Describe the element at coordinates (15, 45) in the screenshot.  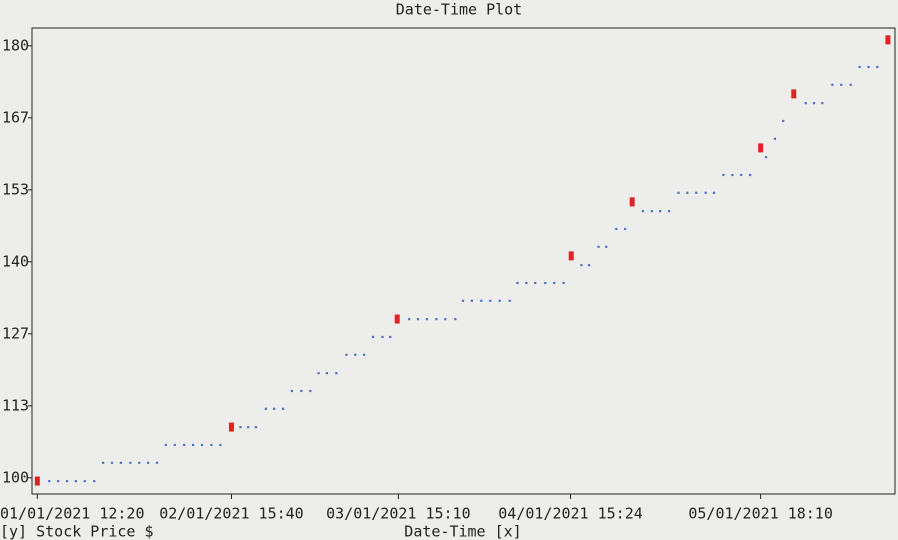
I see `y-tick-label: 180` at that location.